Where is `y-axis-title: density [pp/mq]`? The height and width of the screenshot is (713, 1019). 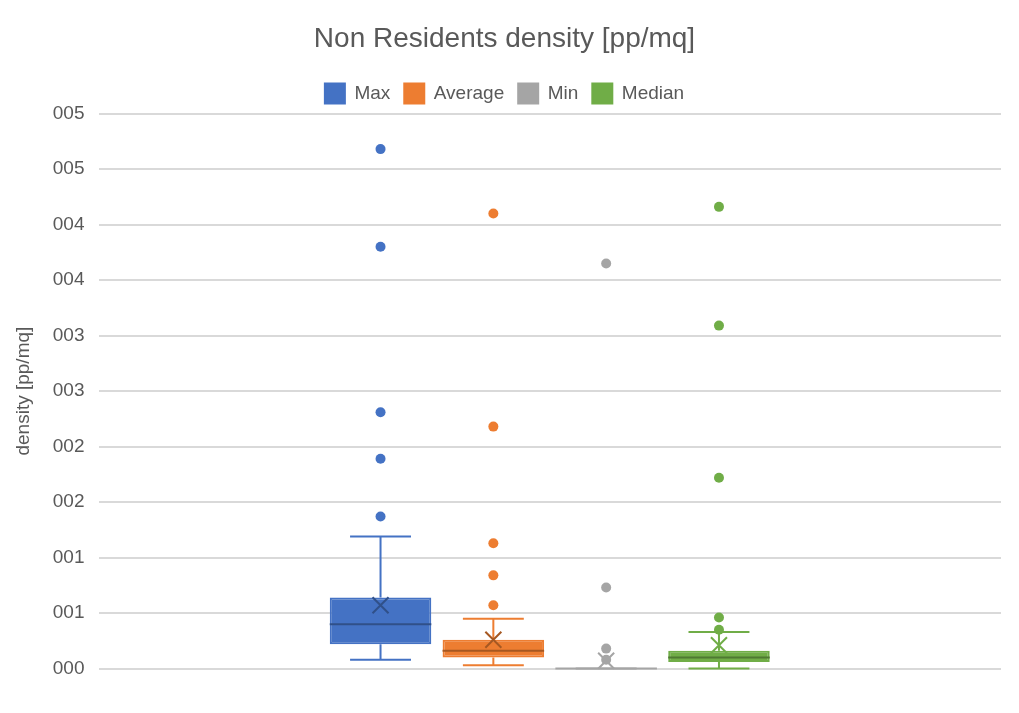
y-axis-title: density [pp/mq] is located at coordinates (22, 391).